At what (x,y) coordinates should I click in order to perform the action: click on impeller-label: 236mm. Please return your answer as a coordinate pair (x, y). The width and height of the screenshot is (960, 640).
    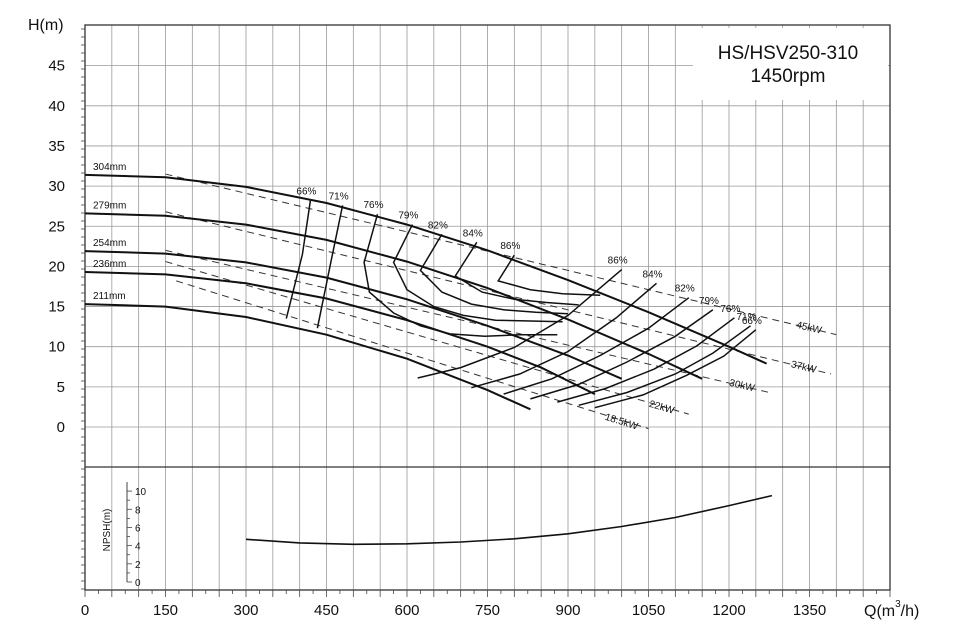
    Looking at the image, I should click on (109, 264).